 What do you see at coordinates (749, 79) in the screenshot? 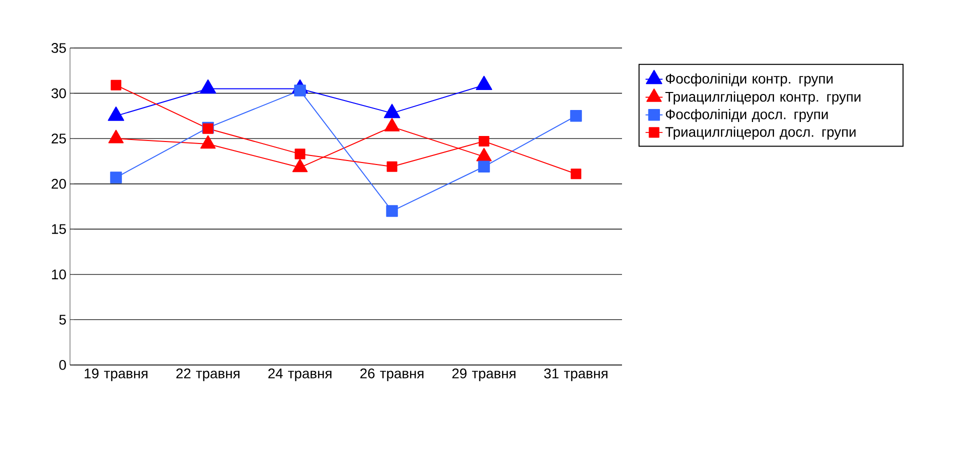
I see `legend-label: Фосфоліпіди контр. групи` at bounding box center [749, 79].